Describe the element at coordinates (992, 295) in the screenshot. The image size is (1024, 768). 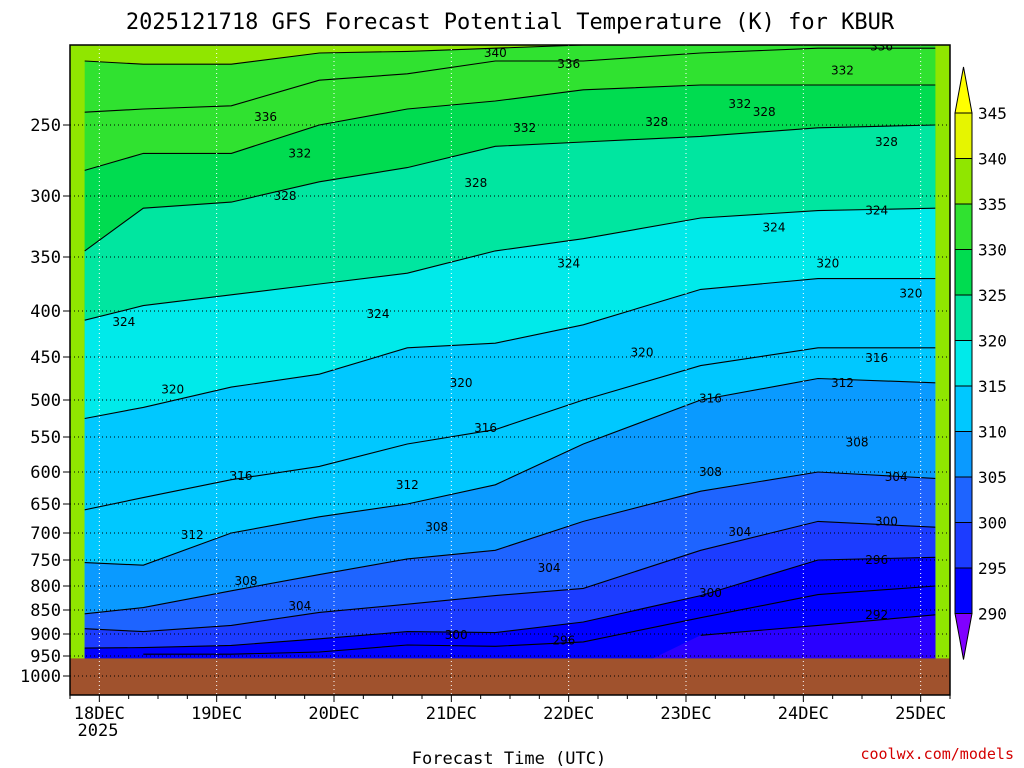
I see `colorbar-label: 325` at that location.